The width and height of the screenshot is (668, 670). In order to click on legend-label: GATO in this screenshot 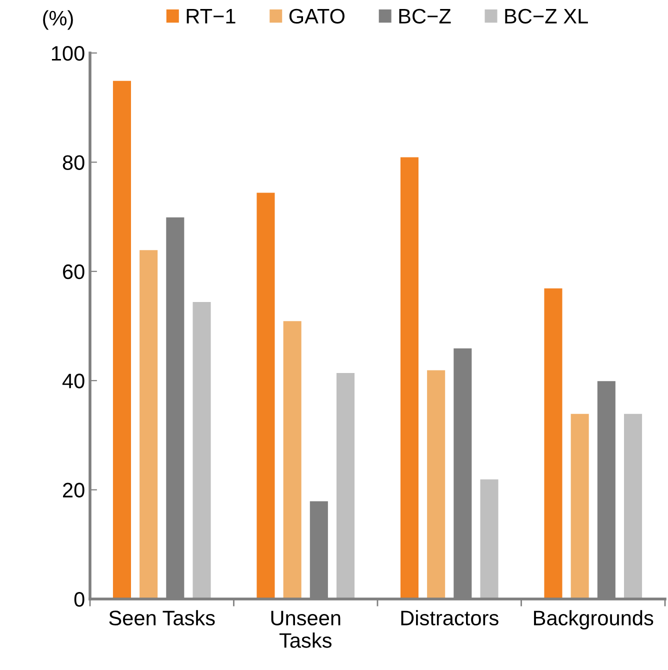, I will do `click(317, 16)`.